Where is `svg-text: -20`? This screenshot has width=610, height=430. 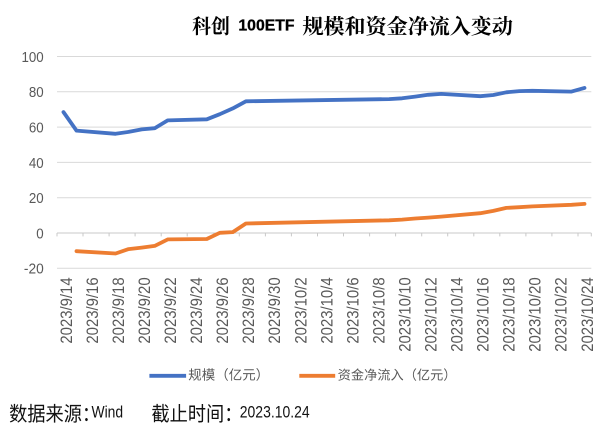
svg-text: -20 is located at coordinates (34, 269).